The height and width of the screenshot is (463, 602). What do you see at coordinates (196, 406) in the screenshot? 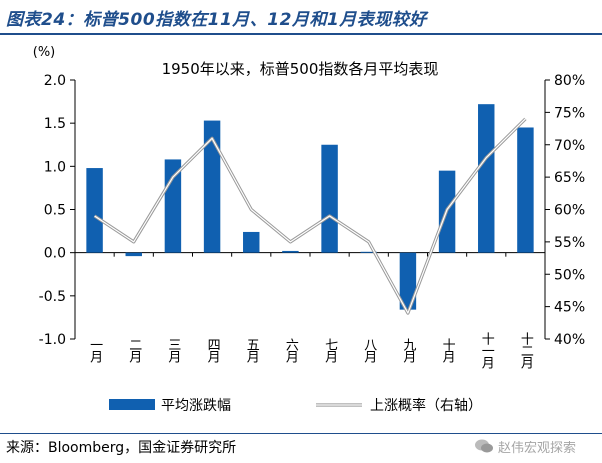
I see `legend-label-bar: 平均涨跌幅` at bounding box center [196, 406].